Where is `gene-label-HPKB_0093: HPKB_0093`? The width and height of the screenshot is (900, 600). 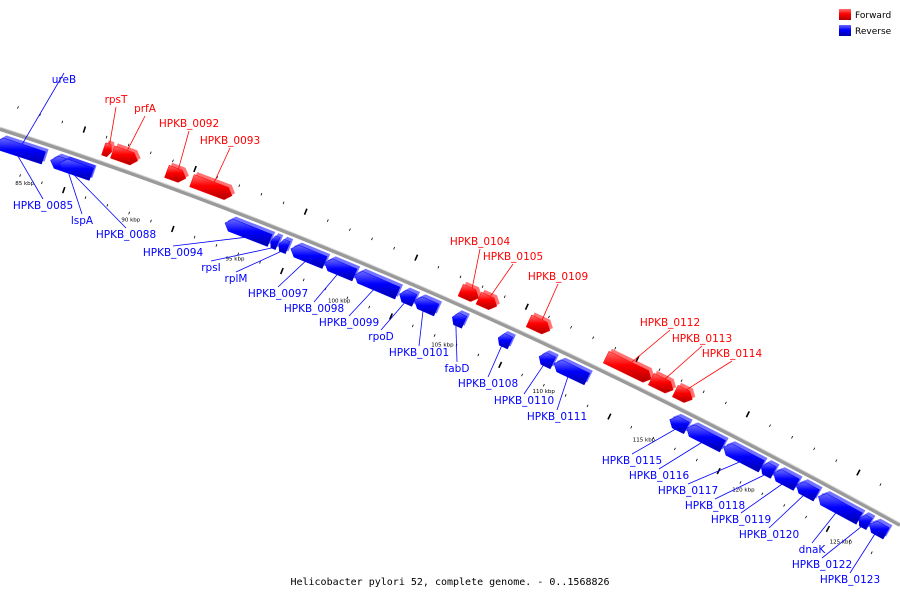 gene-label-HPKB_0093: HPKB_0093 is located at coordinates (230, 141).